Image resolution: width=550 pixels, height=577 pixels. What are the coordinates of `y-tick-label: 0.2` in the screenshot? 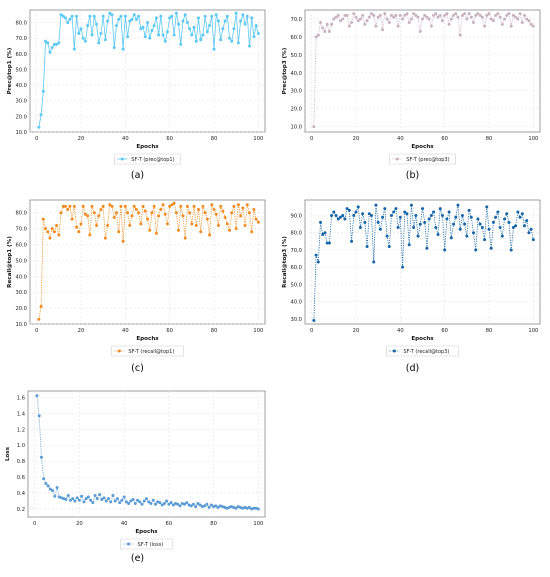 It's located at (21, 510).